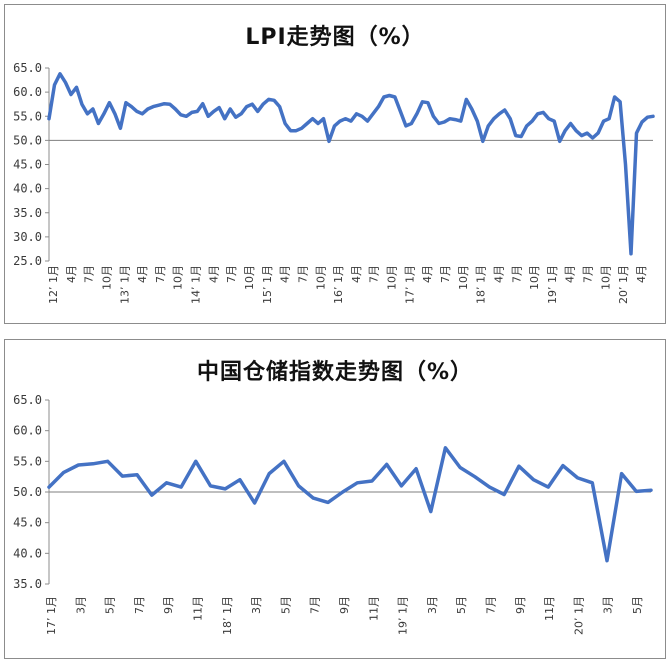 The image size is (671, 663). I want to click on lpi-x-tick-label: 14’ 1月, so click(196, 284).